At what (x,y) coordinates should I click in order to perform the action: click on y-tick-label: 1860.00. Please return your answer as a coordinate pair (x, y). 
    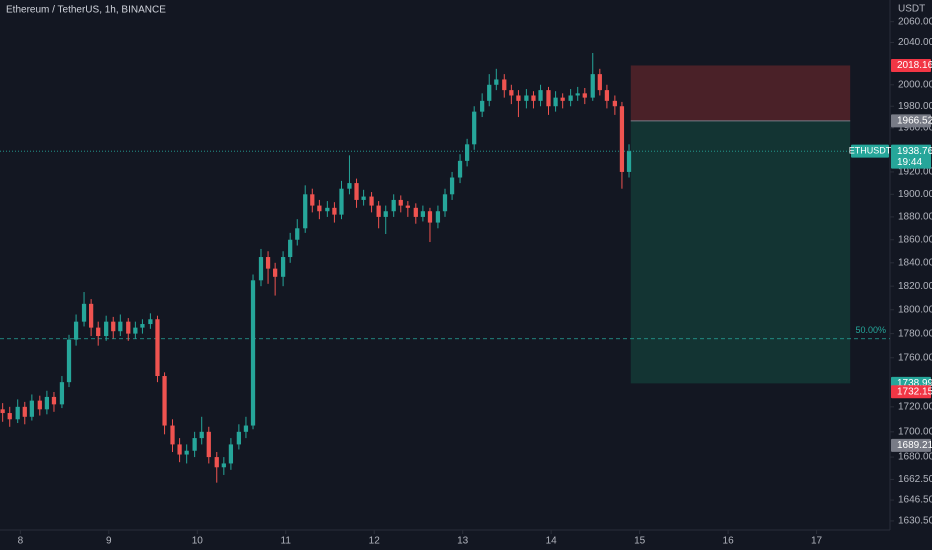
    Looking at the image, I should click on (915, 239).